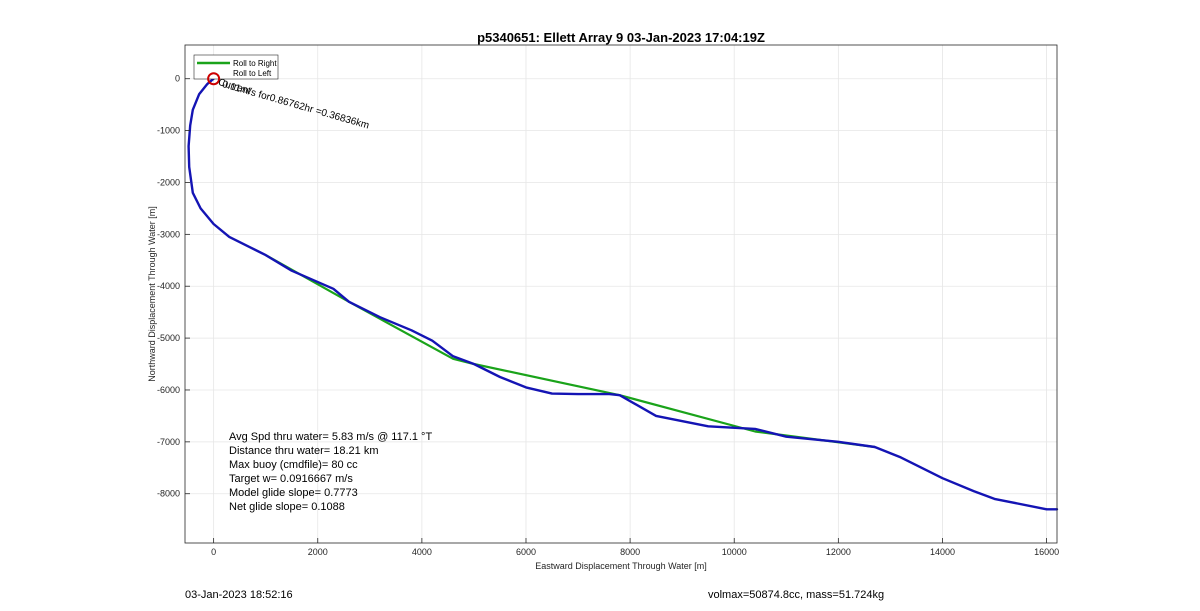 This screenshot has width=1200, height=611. Describe the element at coordinates (621, 566) in the screenshot. I see `x-axis-label: Eastward Displacement Through Water [m]` at that location.